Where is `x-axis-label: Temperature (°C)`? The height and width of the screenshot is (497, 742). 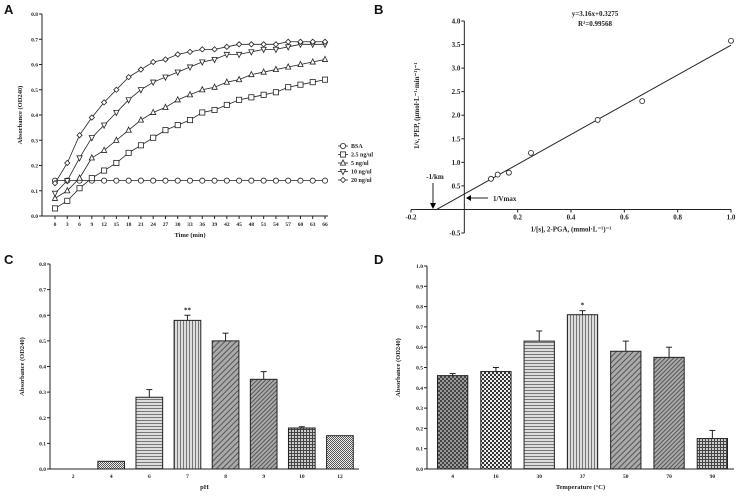
x-axis-label: Temperature (°C) is located at coordinates (580, 487).